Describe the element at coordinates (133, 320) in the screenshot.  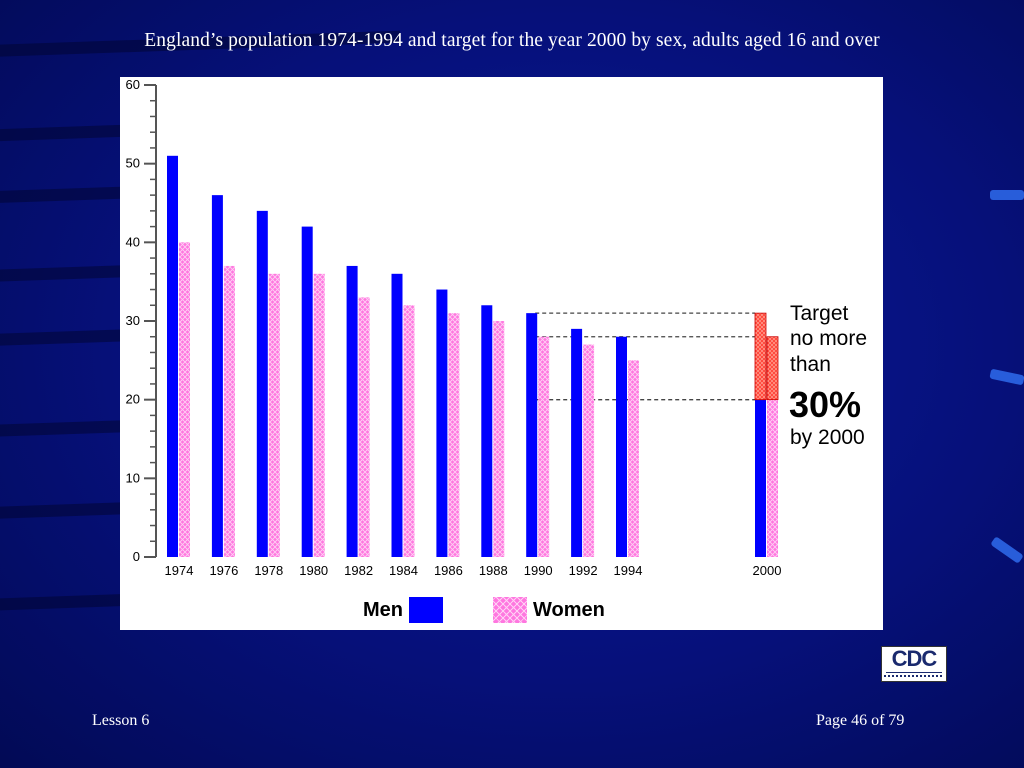
I see `y-tick-label: 30` at that location.